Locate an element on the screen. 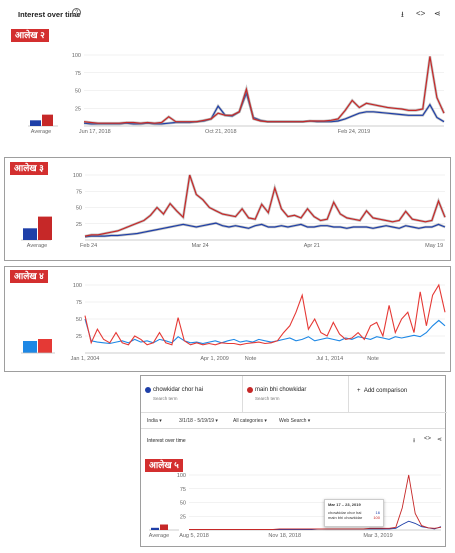 The height and width of the screenshot is (553, 455). tooltip-row2-value: 100 is located at coordinates (376, 517).